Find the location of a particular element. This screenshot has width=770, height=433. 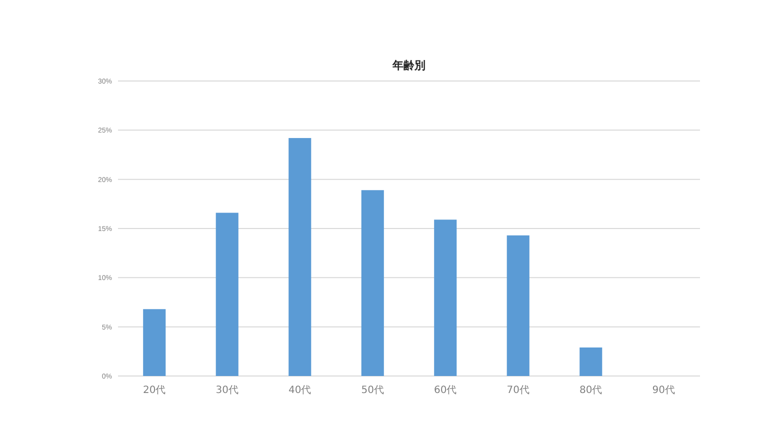

x-tick-label: 60代 is located at coordinates (445, 390).